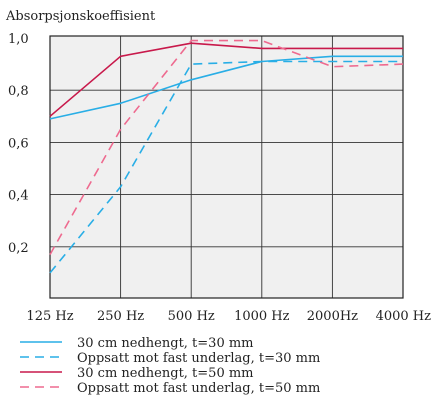 Image resolution: width=433 pixels, height=405 pixels. What do you see at coordinates (18, 91) in the screenshot?
I see `y-tick-label: 0,8` at bounding box center [18, 91].